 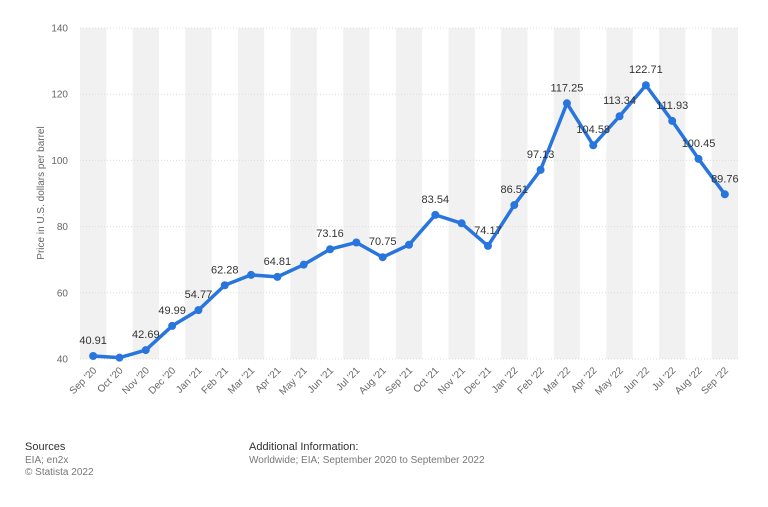 I want to click on x-tick-label: Nov '21, so click(x=452, y=381).